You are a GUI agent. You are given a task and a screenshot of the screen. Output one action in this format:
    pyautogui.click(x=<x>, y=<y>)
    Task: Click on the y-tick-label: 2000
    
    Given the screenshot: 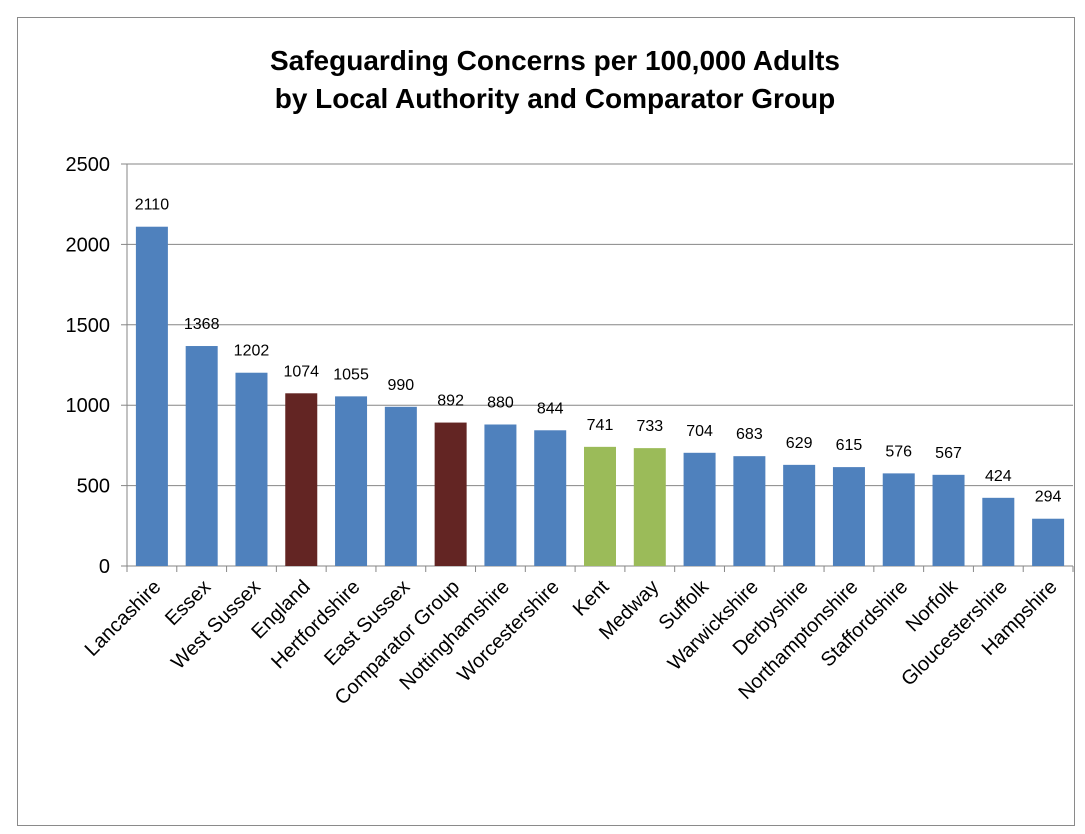 What is the action you would take?
    pyautogui.click(x=88, y=245)
    